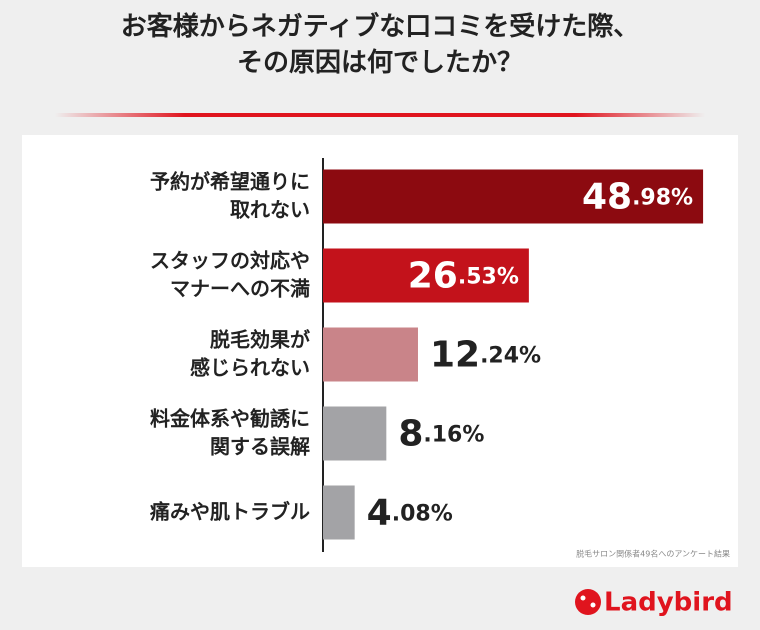  I want to click on category-label: スタッフの対応やマナーへの不満, so click(230, 274).